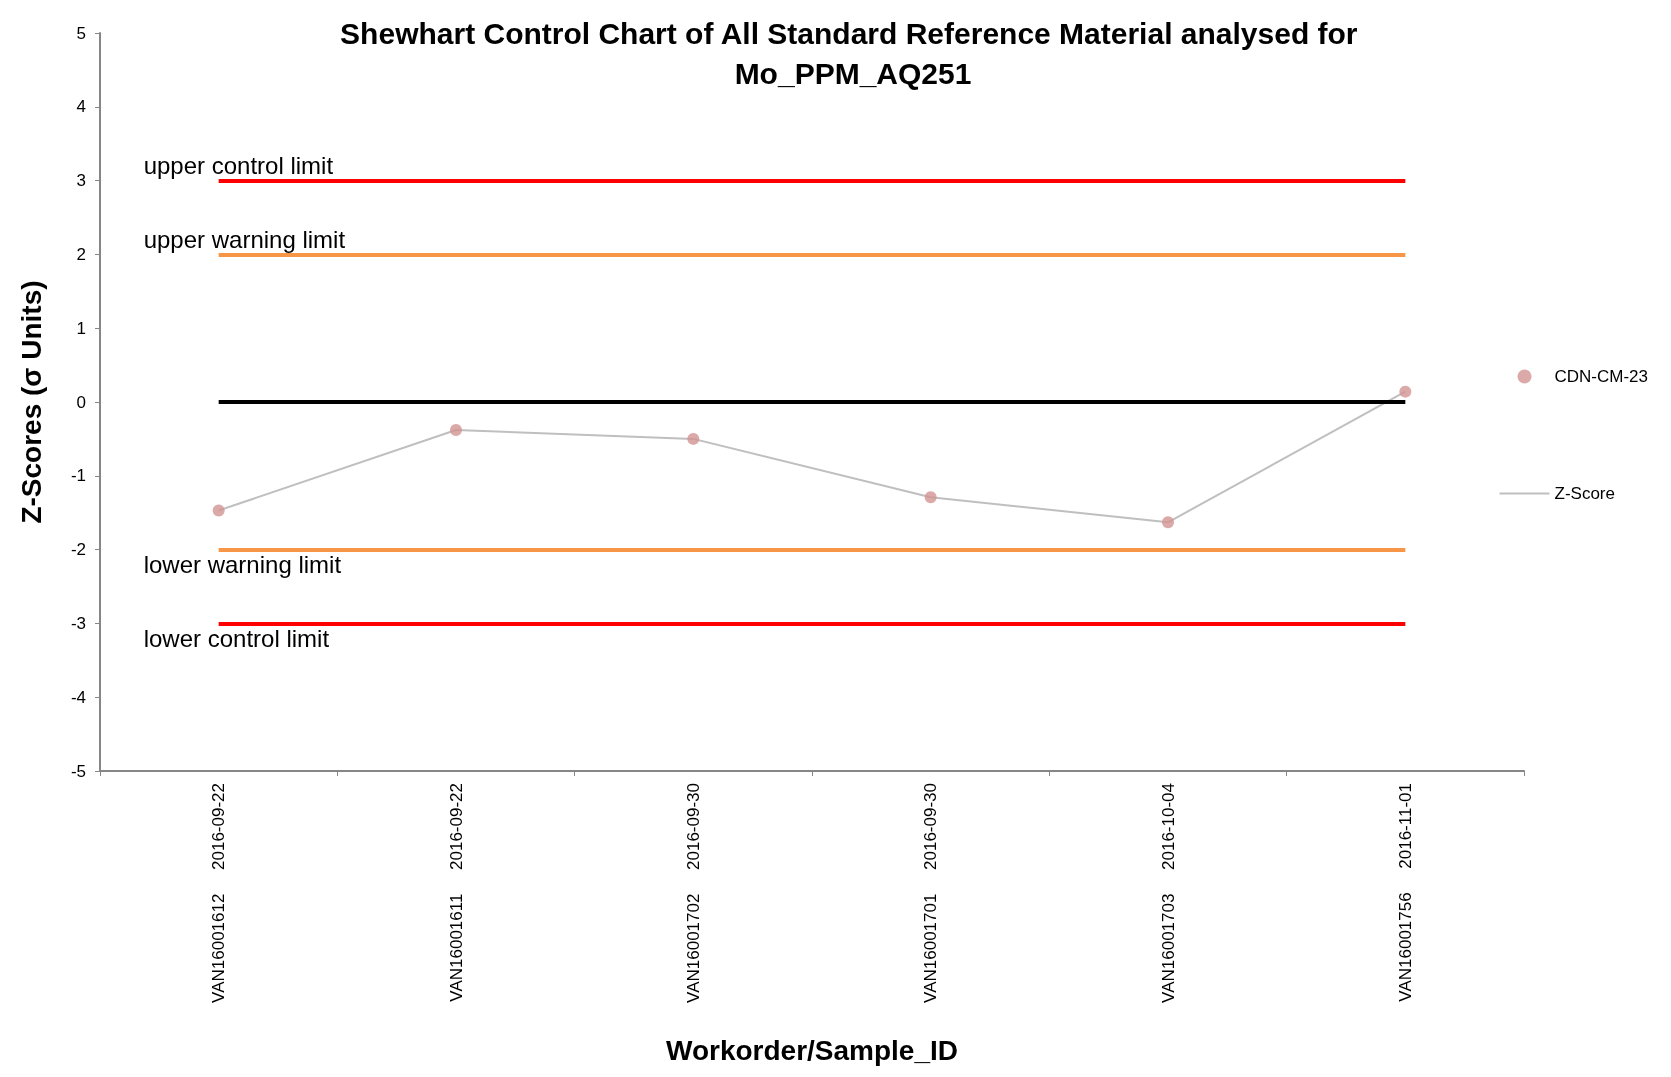 This screenshot has height=1077, width=1671. Describe the element at coordinates (81, 402) in the screenshot. I see `y-tick-label: 0` at that location.